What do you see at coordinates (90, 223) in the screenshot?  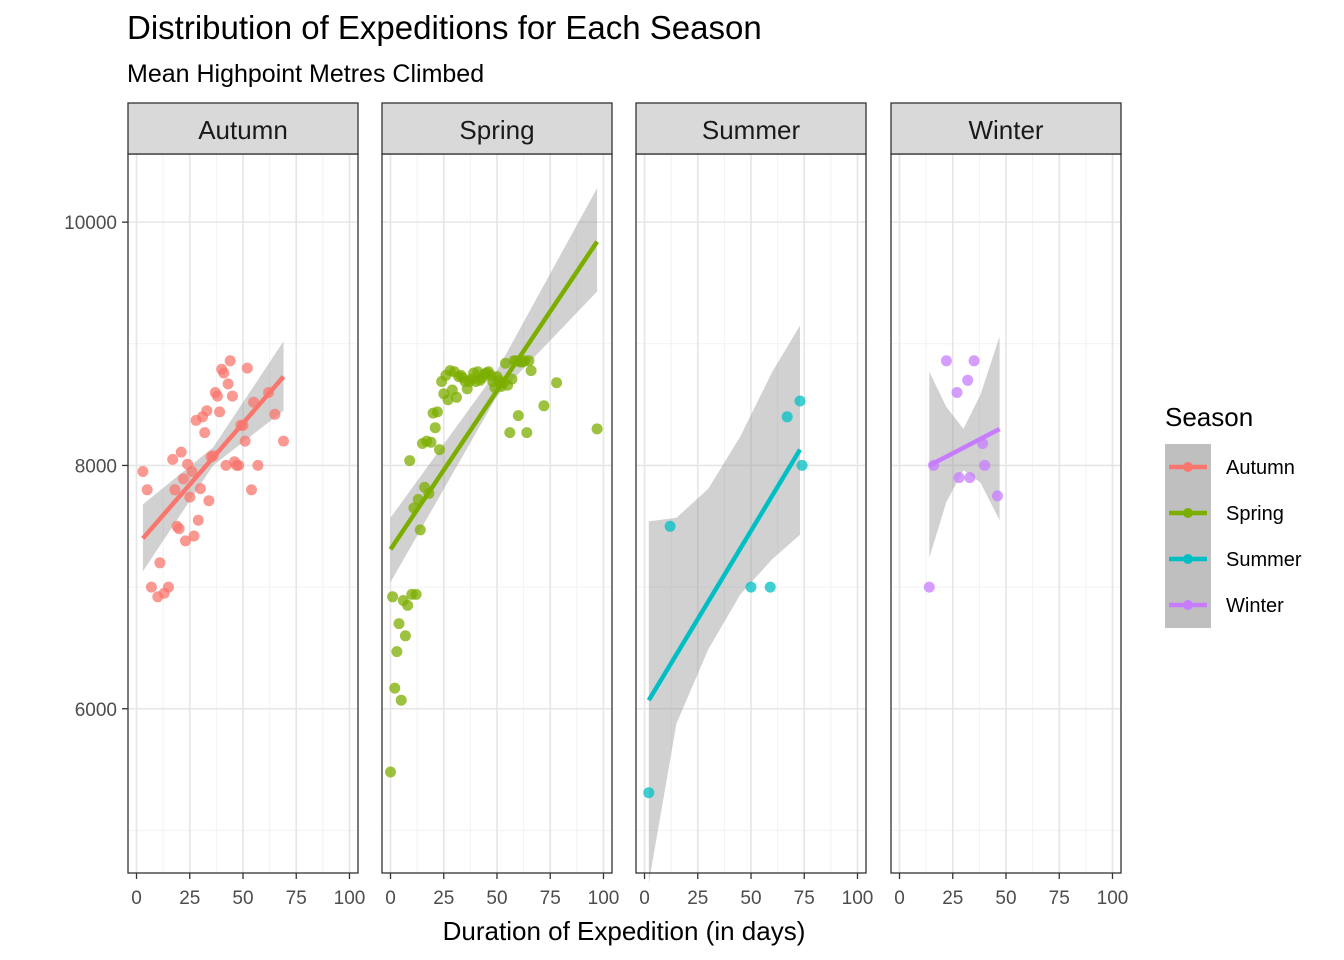 I see `y-tick-label: 10000` at bounding box center [90, 223].